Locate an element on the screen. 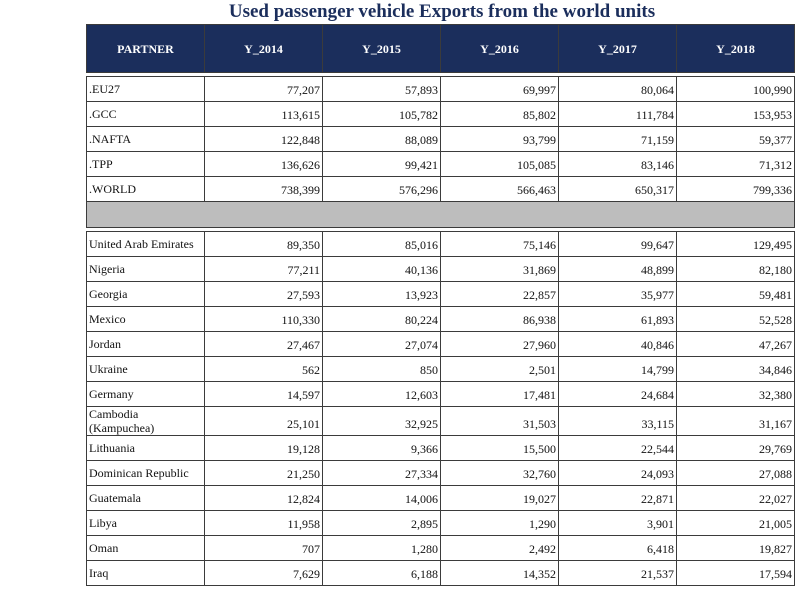 The width and height of the screenshot is (800, 590). table-row: Libya 11,958 2,895 1,290 3,901 21,005 is located at coordinates (440, 523).